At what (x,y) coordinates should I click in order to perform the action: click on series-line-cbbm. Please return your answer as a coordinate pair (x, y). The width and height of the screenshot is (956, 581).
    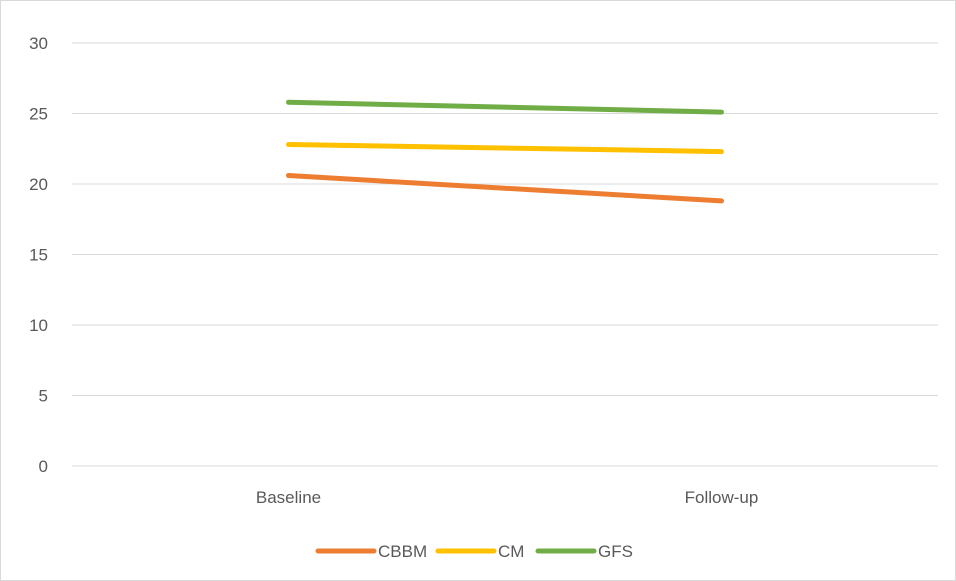
    Looking at the image, I should click on (505, 188).